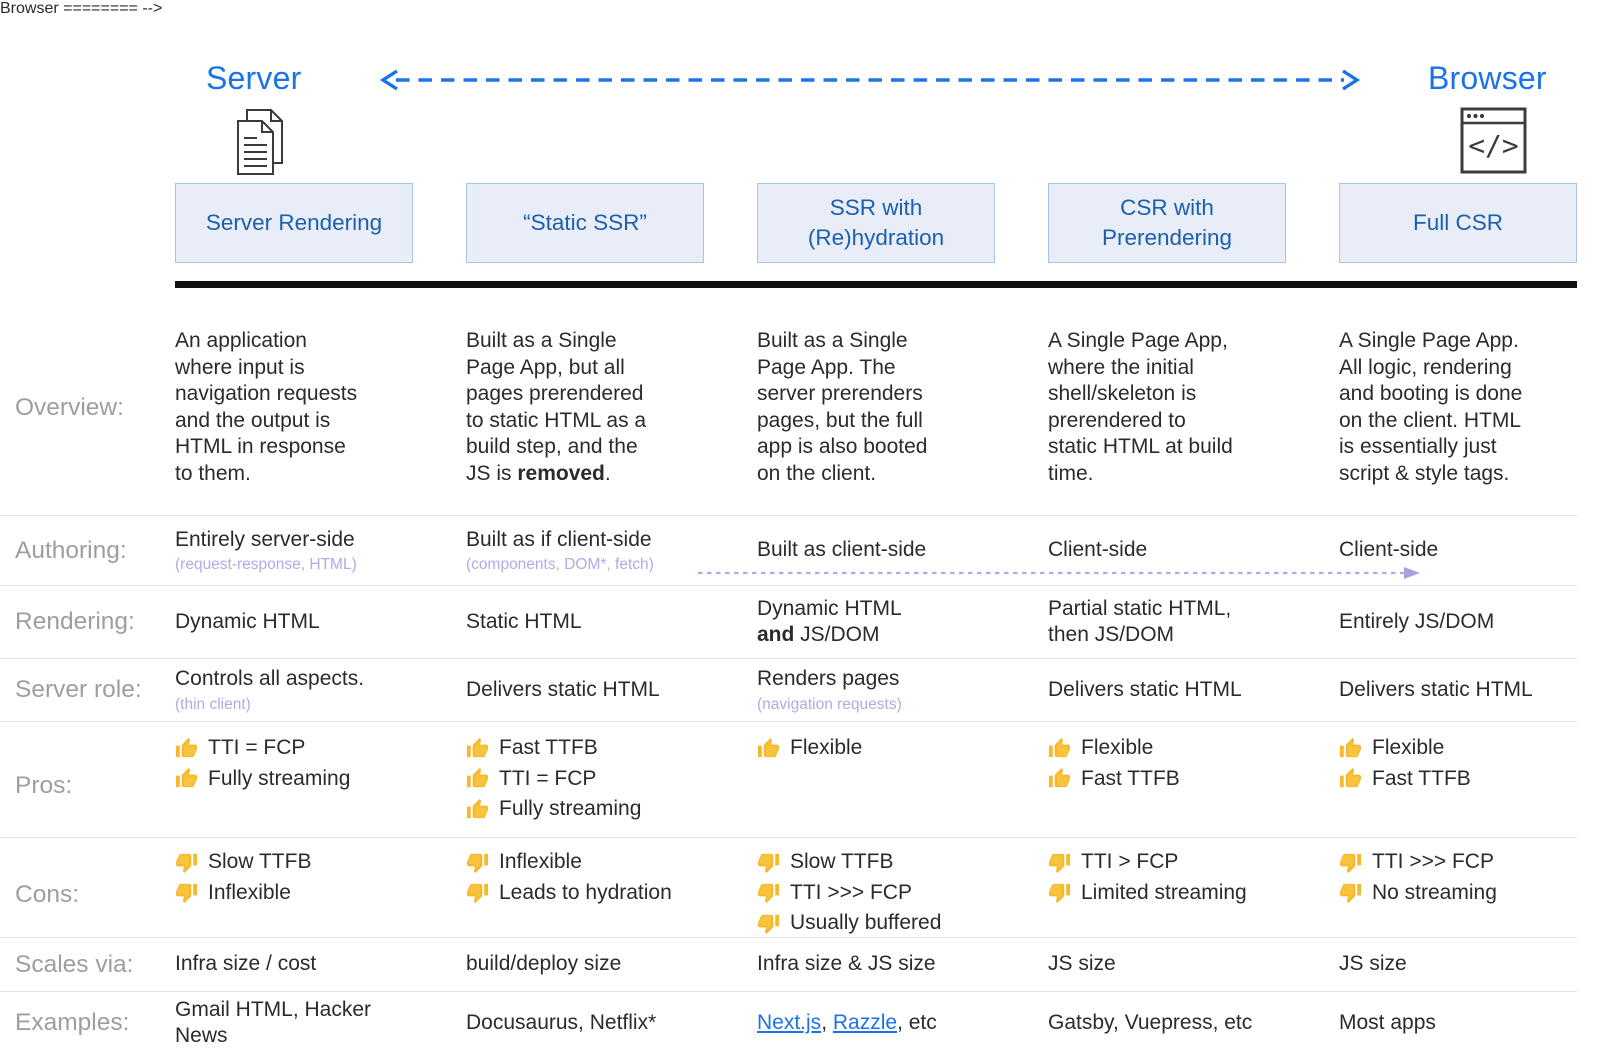 This screenshot has width=1600, height=1061. I want to click on con-item: Inflexible, so click(585, 862).